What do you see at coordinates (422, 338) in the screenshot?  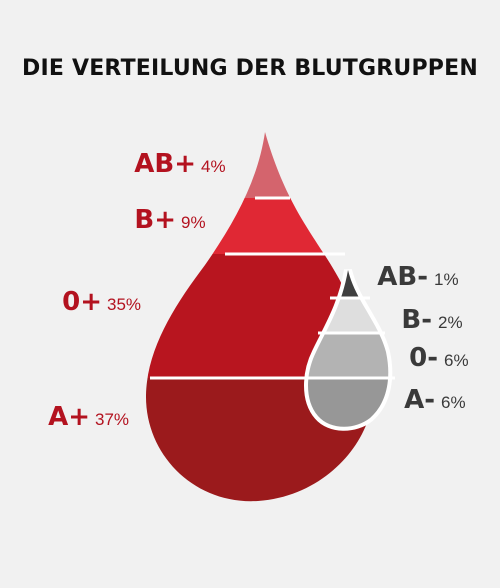 I see `negative-labels: AB- 1% B- 2% 0- 6% A- 6%` at bounding box center [422, 338].